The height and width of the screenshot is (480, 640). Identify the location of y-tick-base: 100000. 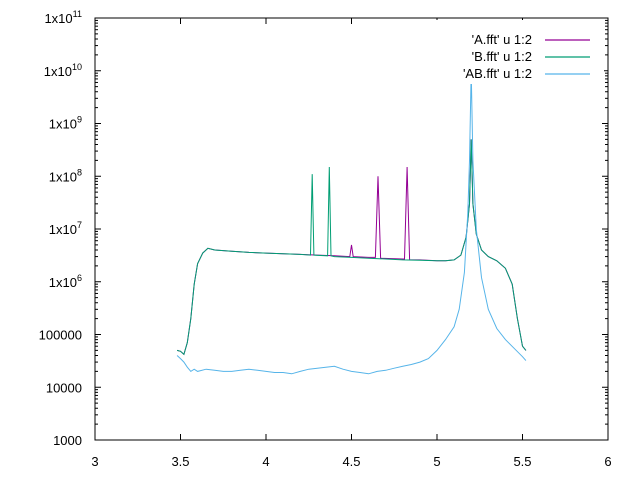
(60, 335).